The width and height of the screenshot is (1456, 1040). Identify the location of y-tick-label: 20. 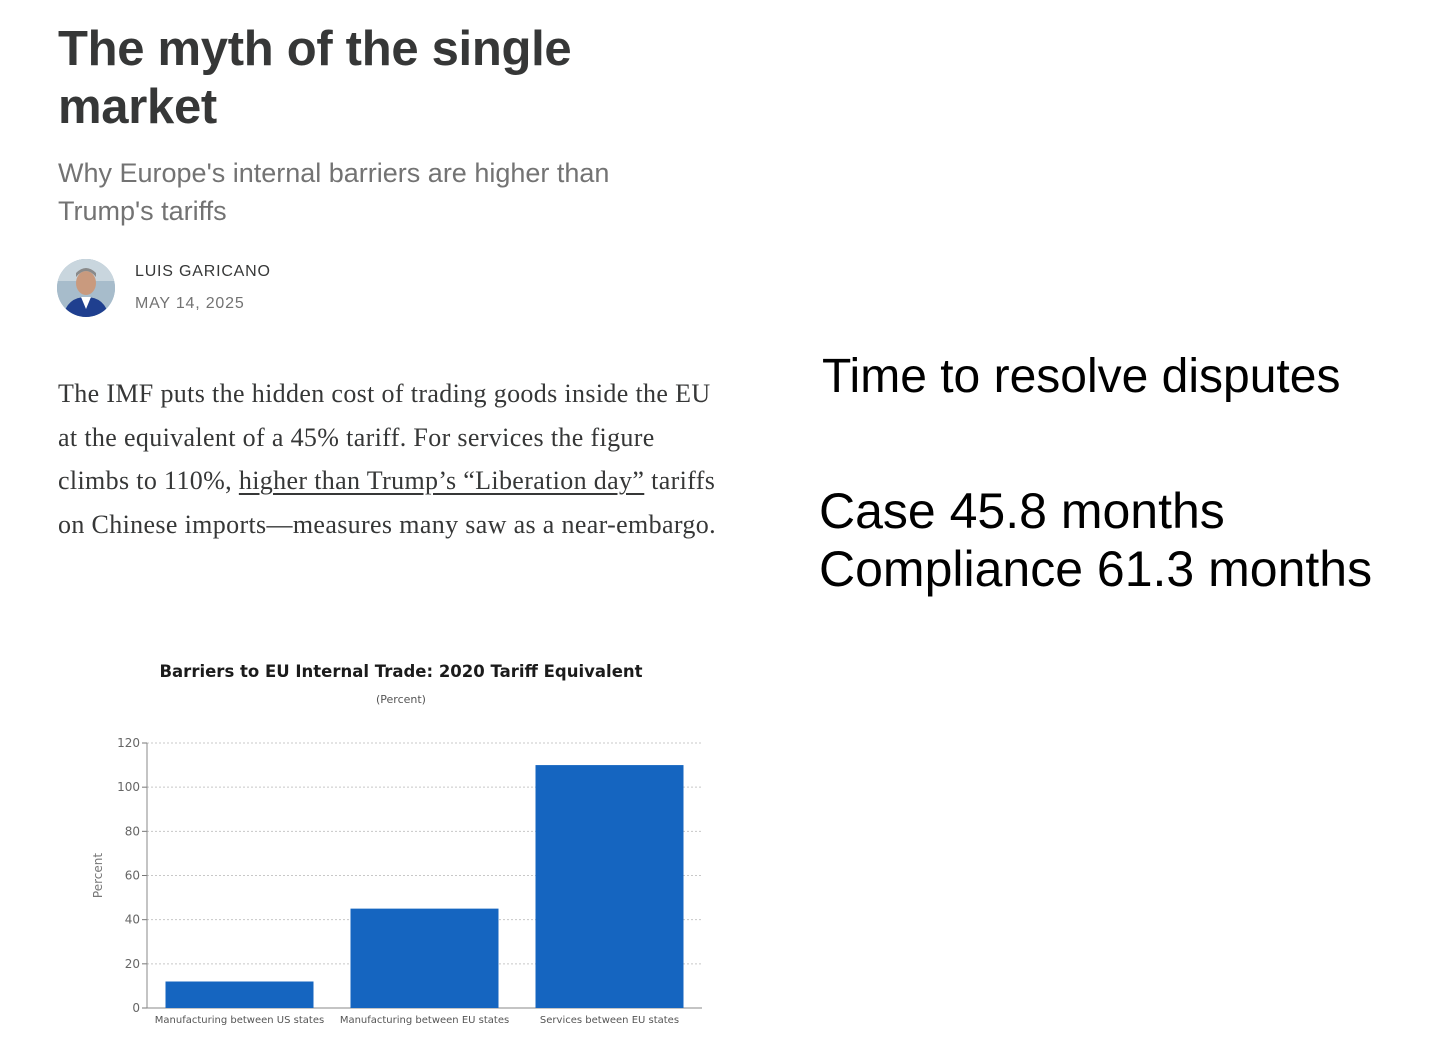
(132, 964).